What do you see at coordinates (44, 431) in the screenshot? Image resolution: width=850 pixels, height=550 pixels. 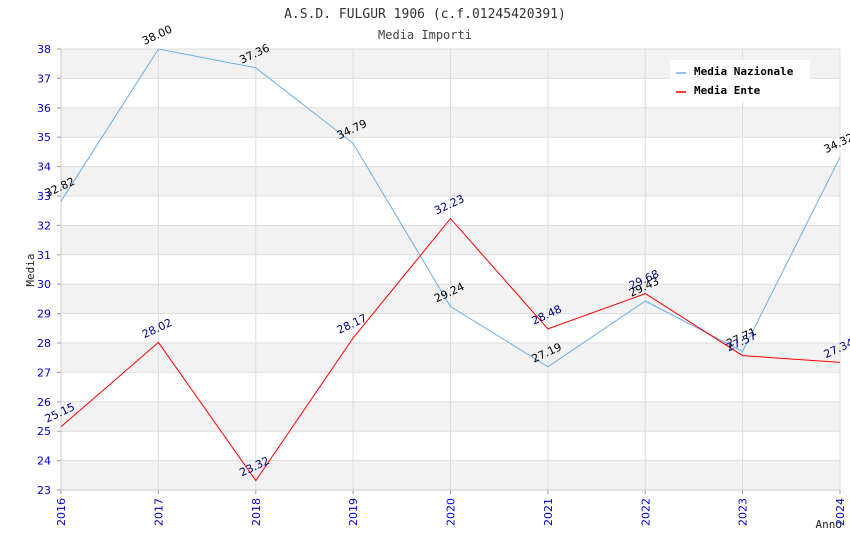 I see `y-tick-label: 25` at bounding box center [44, 431].